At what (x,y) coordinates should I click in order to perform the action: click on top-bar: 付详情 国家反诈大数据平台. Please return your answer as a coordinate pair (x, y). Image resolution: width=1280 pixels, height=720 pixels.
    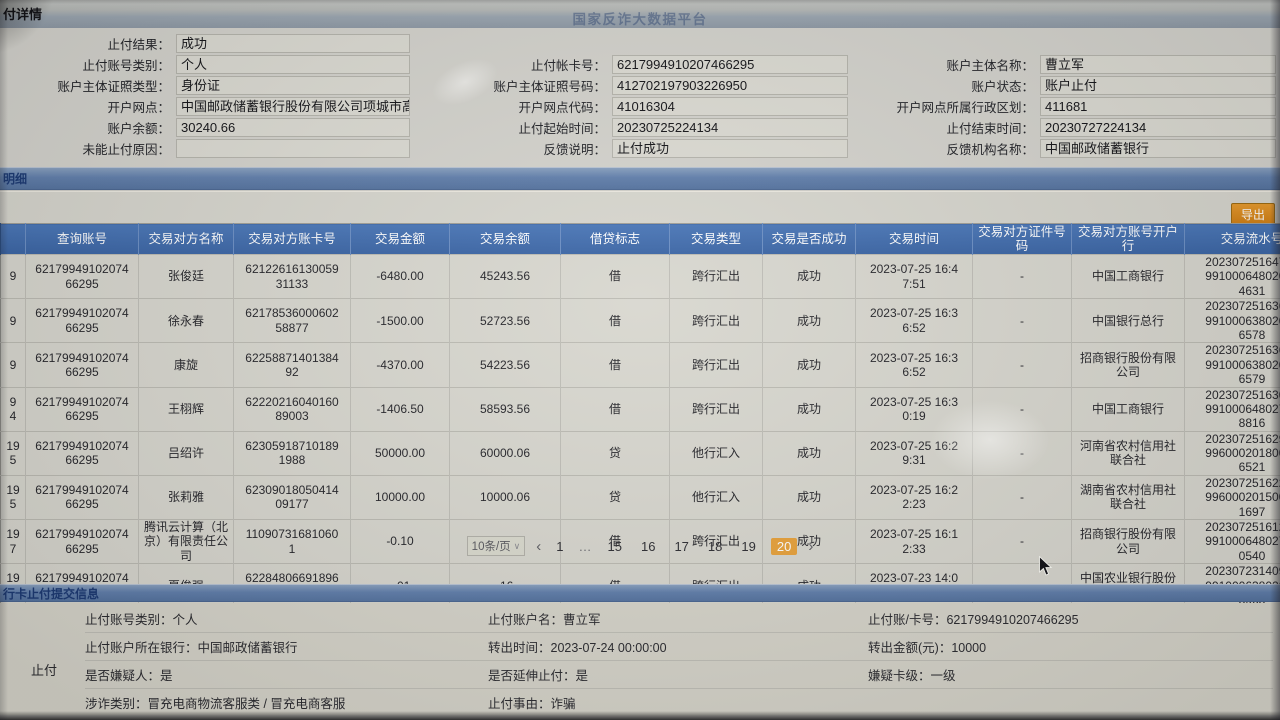
    Looking at the image, I should click on (640, 14).